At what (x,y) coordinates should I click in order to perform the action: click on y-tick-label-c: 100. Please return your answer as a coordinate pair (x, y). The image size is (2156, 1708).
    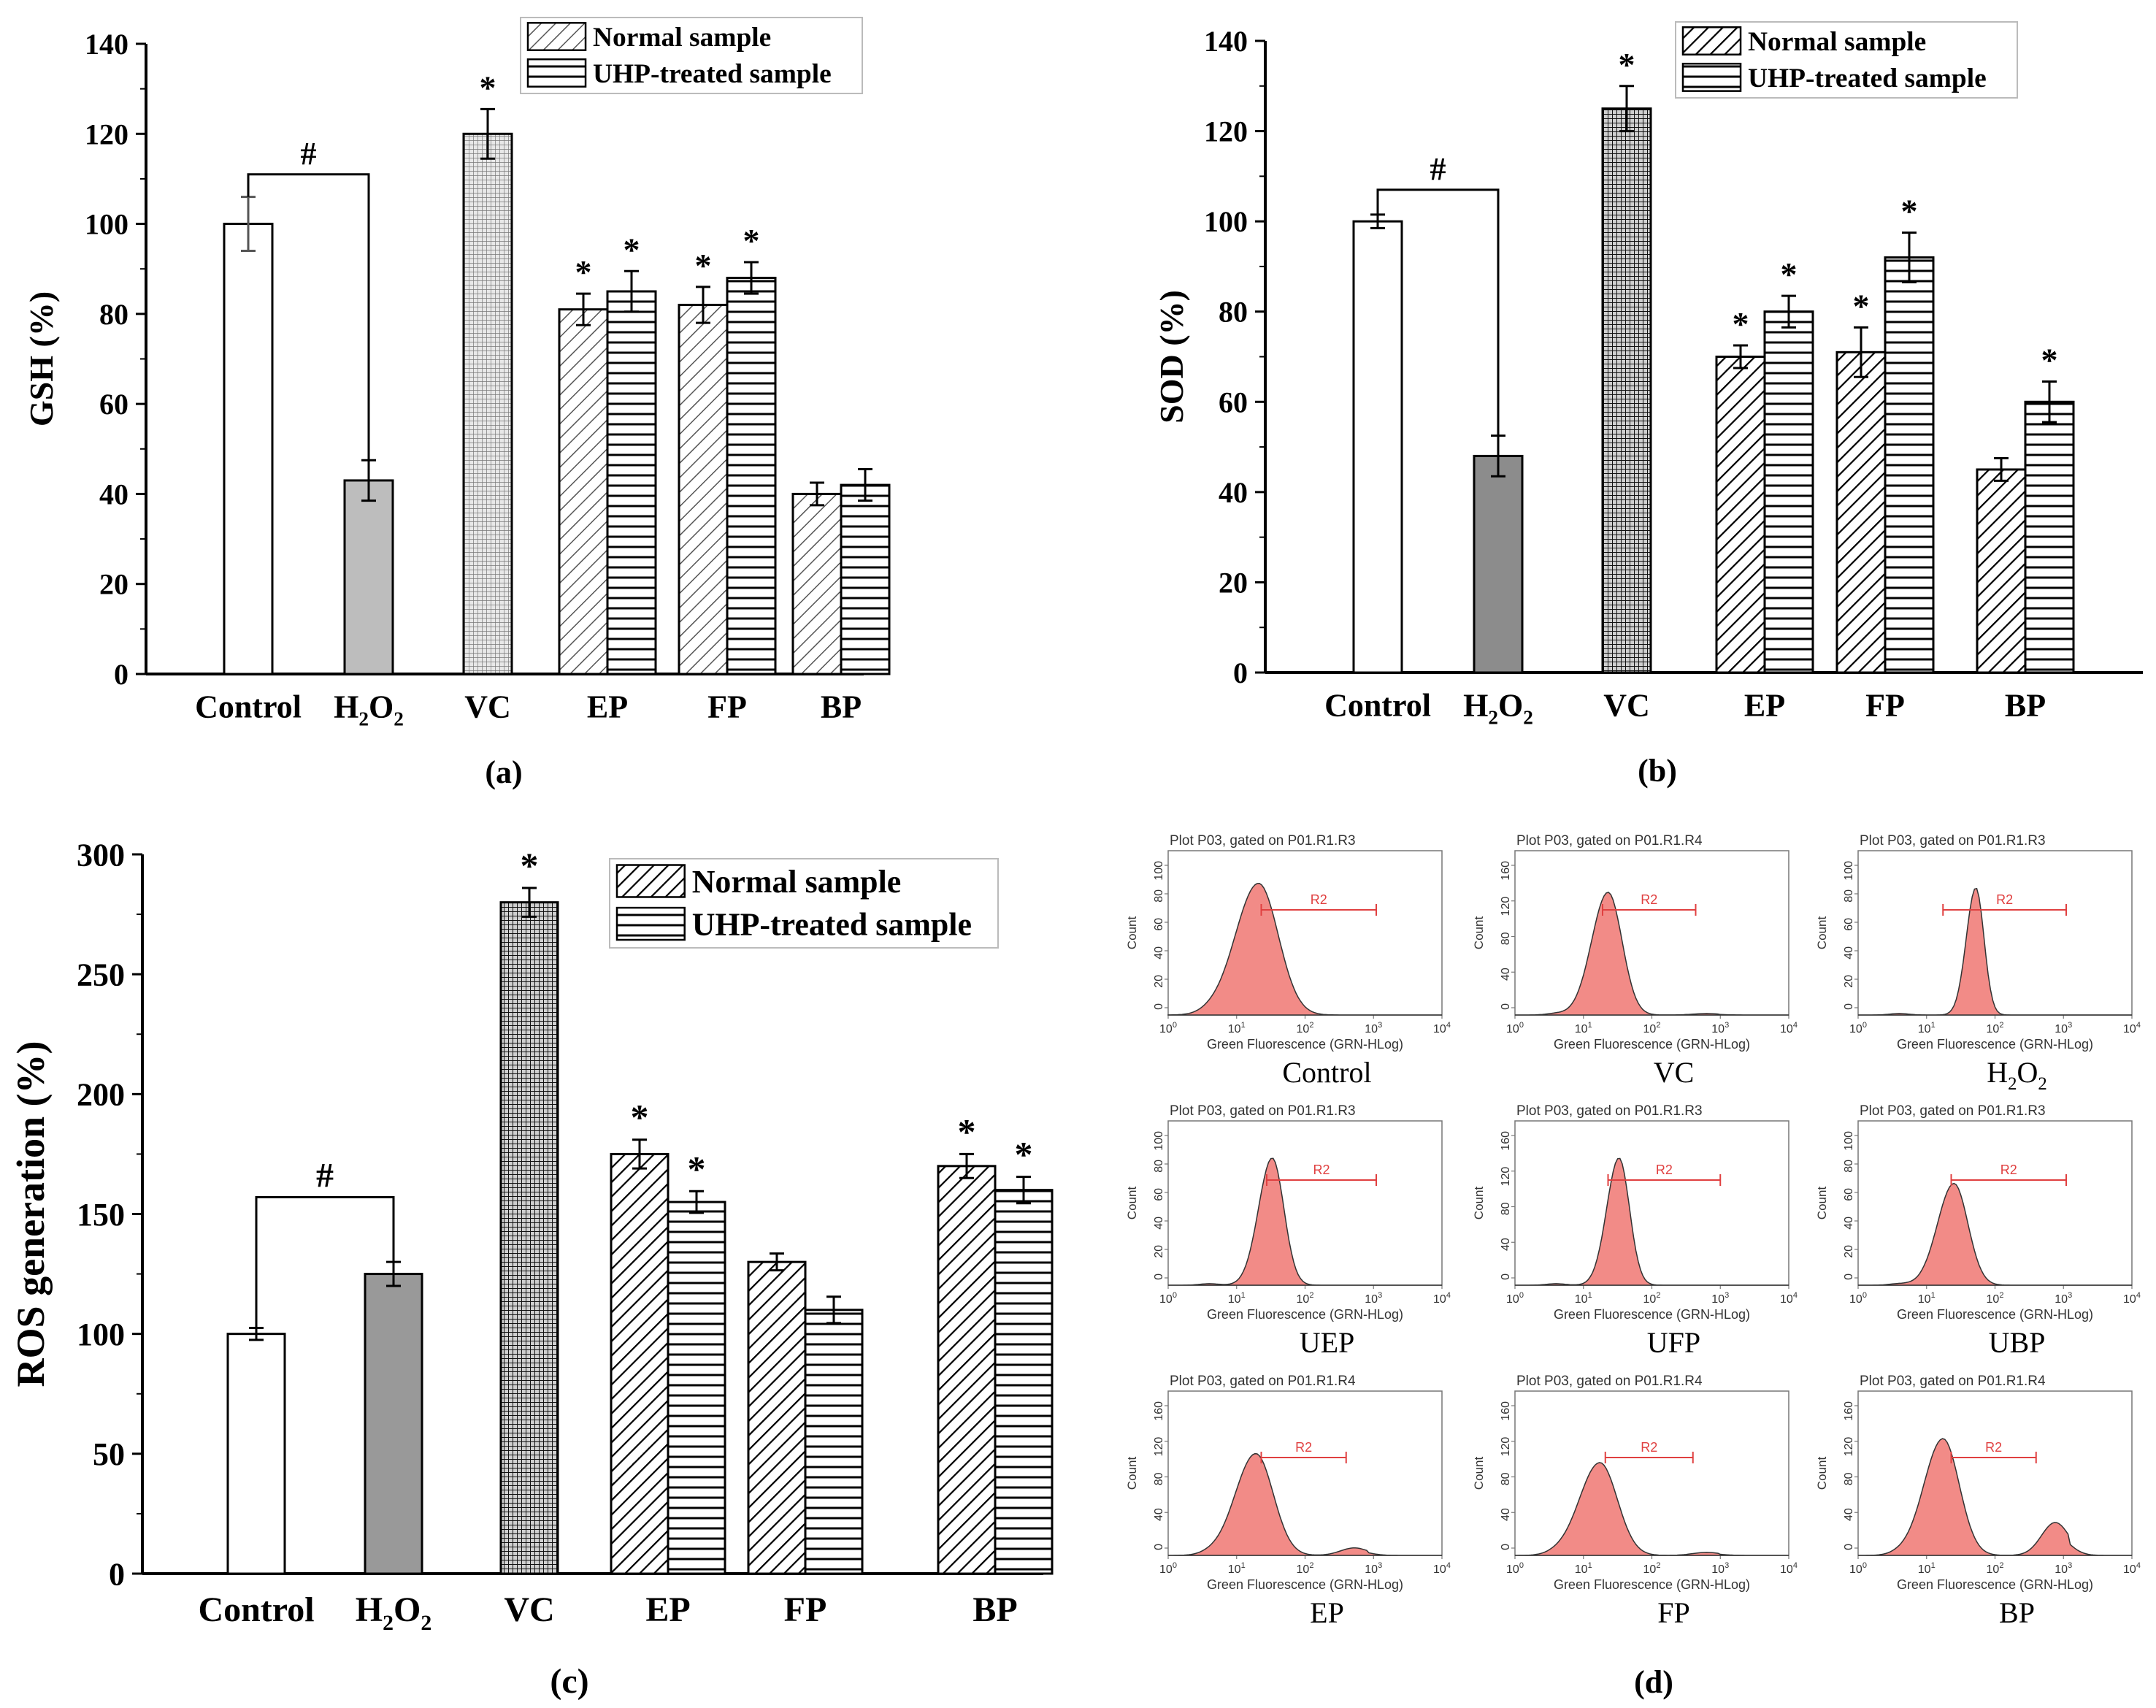
    Looking at the image, I should click on (101, 1334).